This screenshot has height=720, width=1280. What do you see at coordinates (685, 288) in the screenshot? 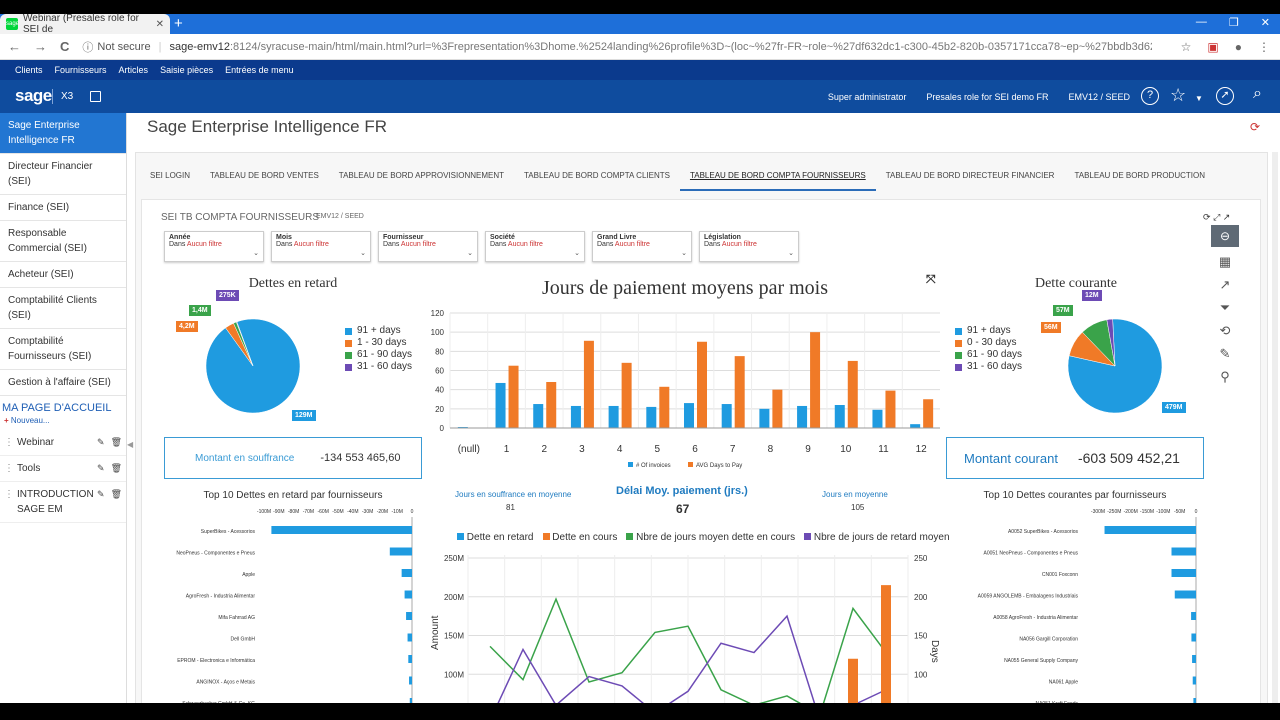
I see `bar-chart-title: Jours de paiement moyens par mois` at bounding box center [685, 288].